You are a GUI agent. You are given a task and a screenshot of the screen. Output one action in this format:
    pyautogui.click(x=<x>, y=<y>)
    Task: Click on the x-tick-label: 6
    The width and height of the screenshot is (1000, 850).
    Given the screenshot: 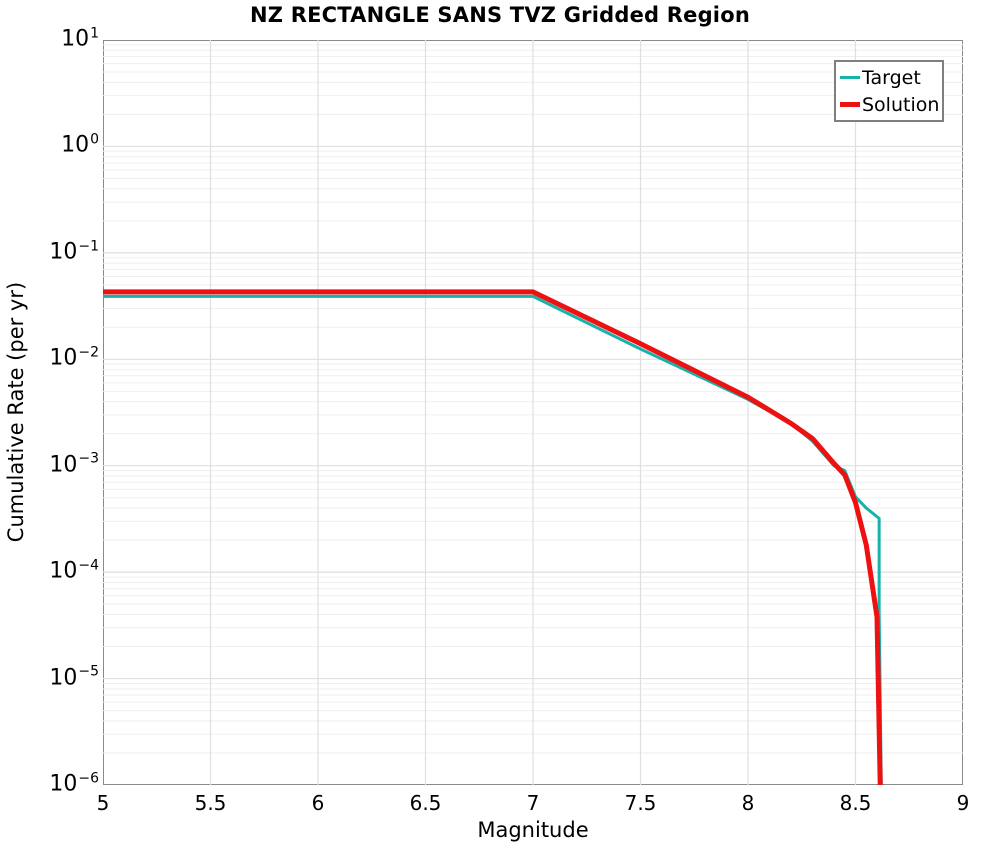 What is the action you would take?
    pyautogui.click(x=318, y=803)
    